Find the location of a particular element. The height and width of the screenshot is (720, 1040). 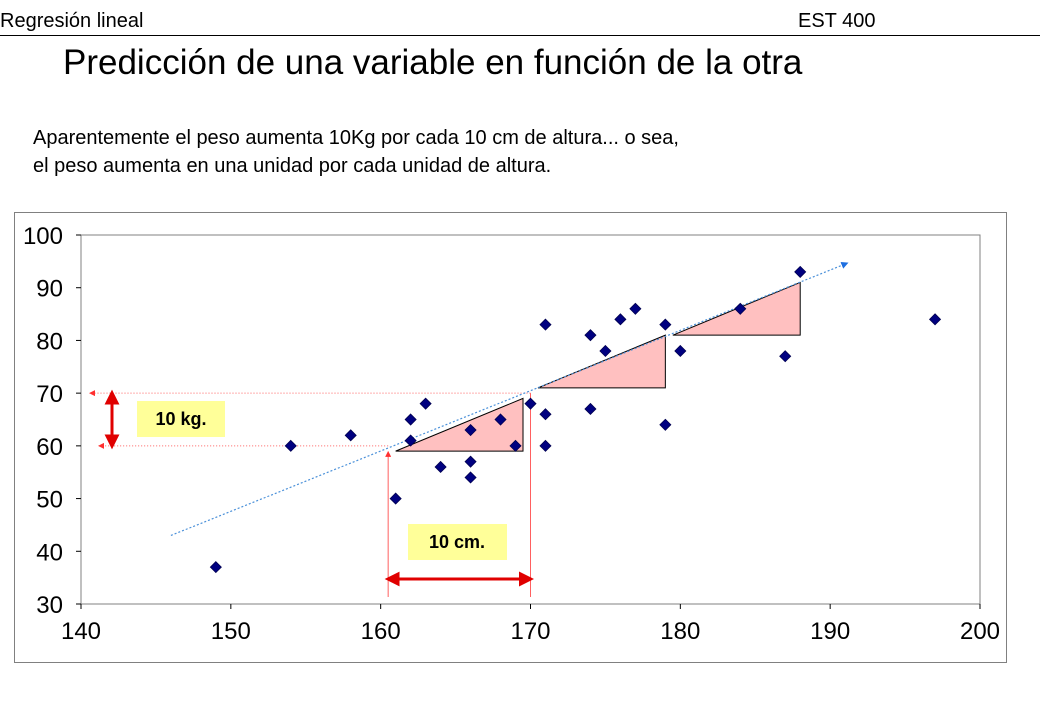

header-left-title: Regresión lineal is located at coordinates (72, 21).